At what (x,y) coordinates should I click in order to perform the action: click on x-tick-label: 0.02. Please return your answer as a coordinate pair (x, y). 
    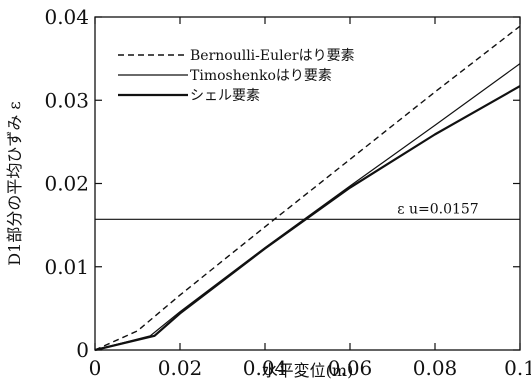
    Looking at the image, I should click on (180, 368).